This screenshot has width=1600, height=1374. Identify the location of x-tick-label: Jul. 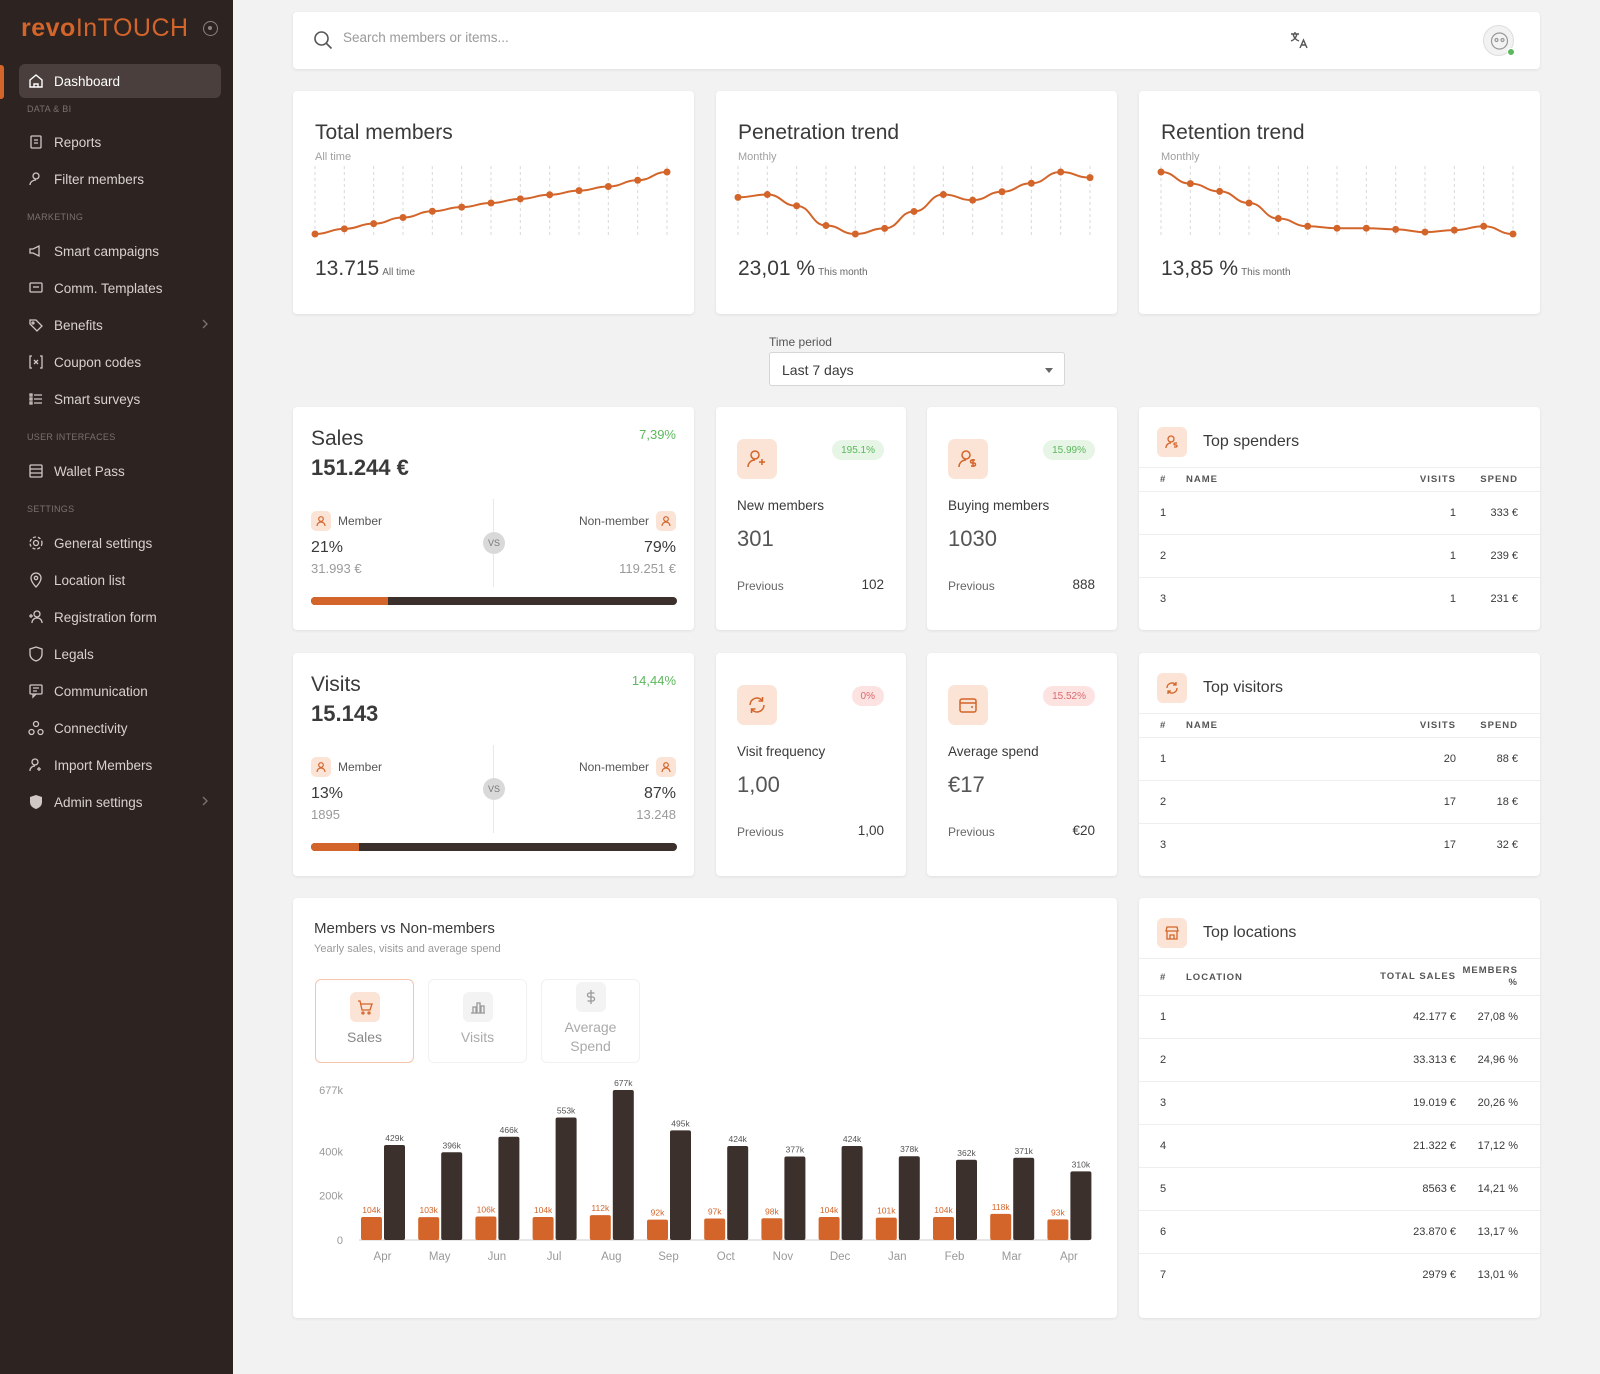
(554, 1257).